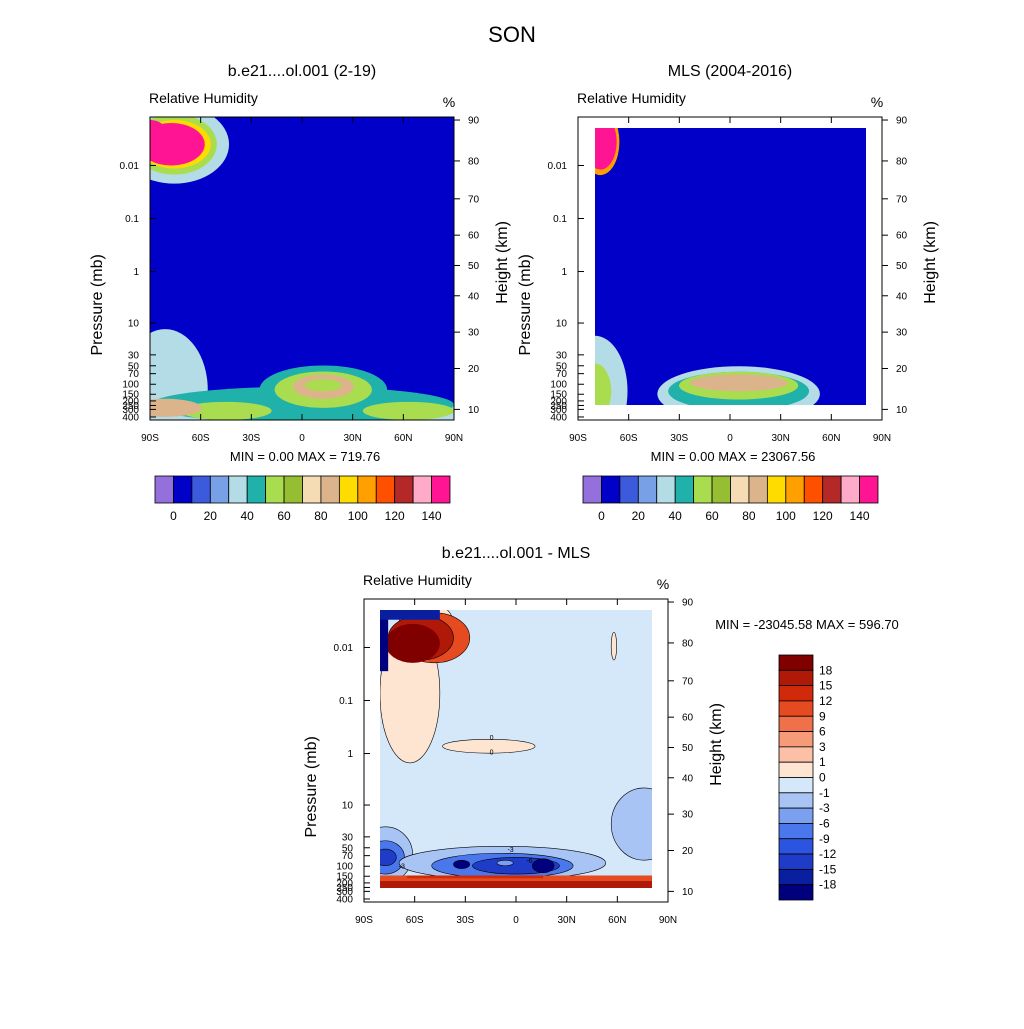  Describe the element at coordinates (130, 410) in the screenshot. I see `y-tick-label: 300` at that location.